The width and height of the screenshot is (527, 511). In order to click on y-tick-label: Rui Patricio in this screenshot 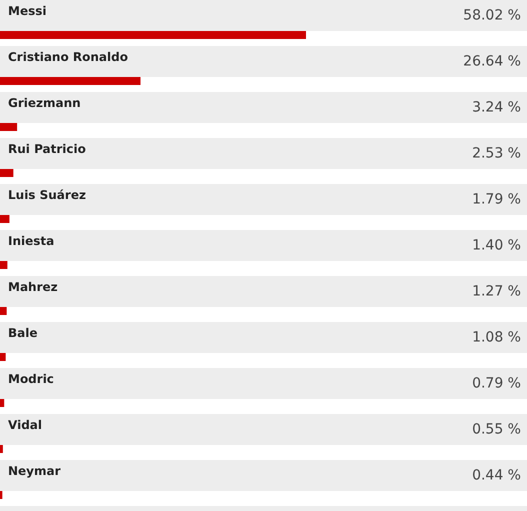, I will do `click(47, 149)`.